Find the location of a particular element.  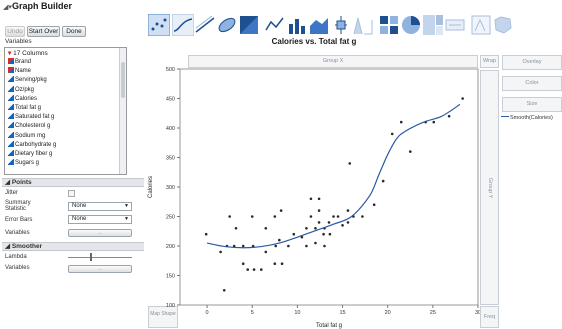

column-item: Dietary fiber g is located at coordinates (30, 154).